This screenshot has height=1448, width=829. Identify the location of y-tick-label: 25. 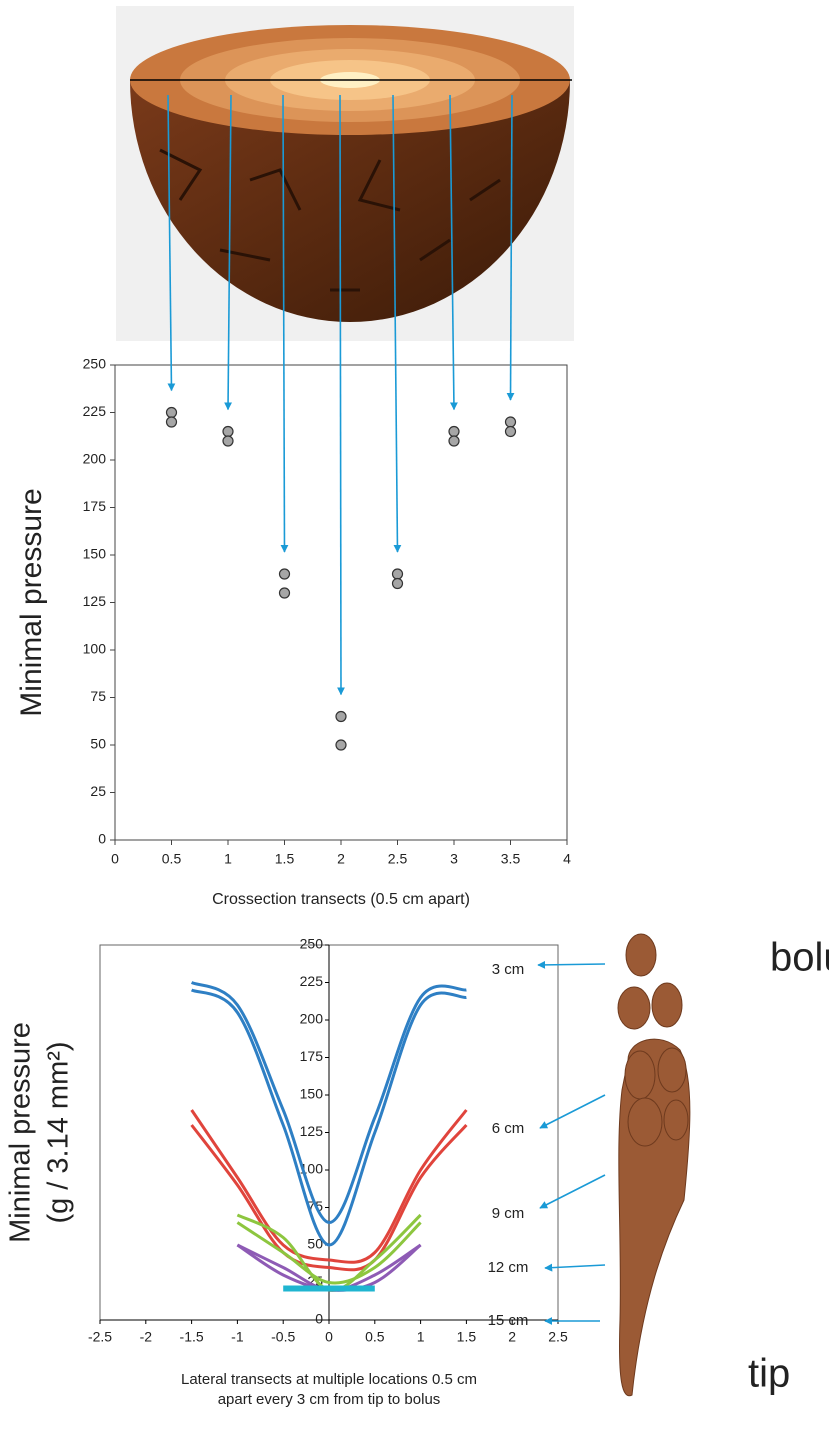
(98, 791).